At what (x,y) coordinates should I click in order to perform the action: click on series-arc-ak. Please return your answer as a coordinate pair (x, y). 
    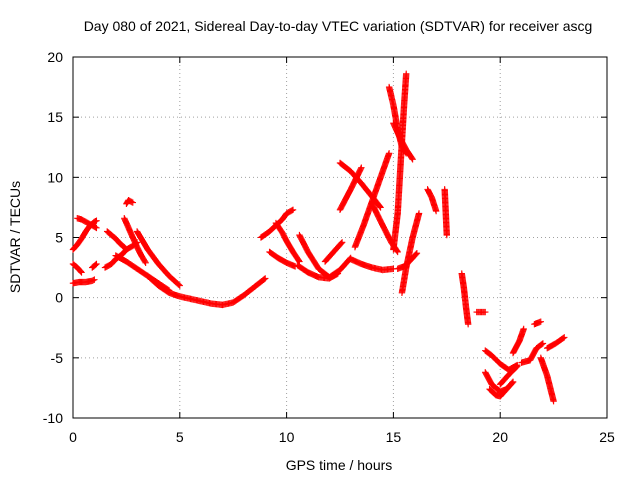
    Looking at the image, I should click on (509, 375).